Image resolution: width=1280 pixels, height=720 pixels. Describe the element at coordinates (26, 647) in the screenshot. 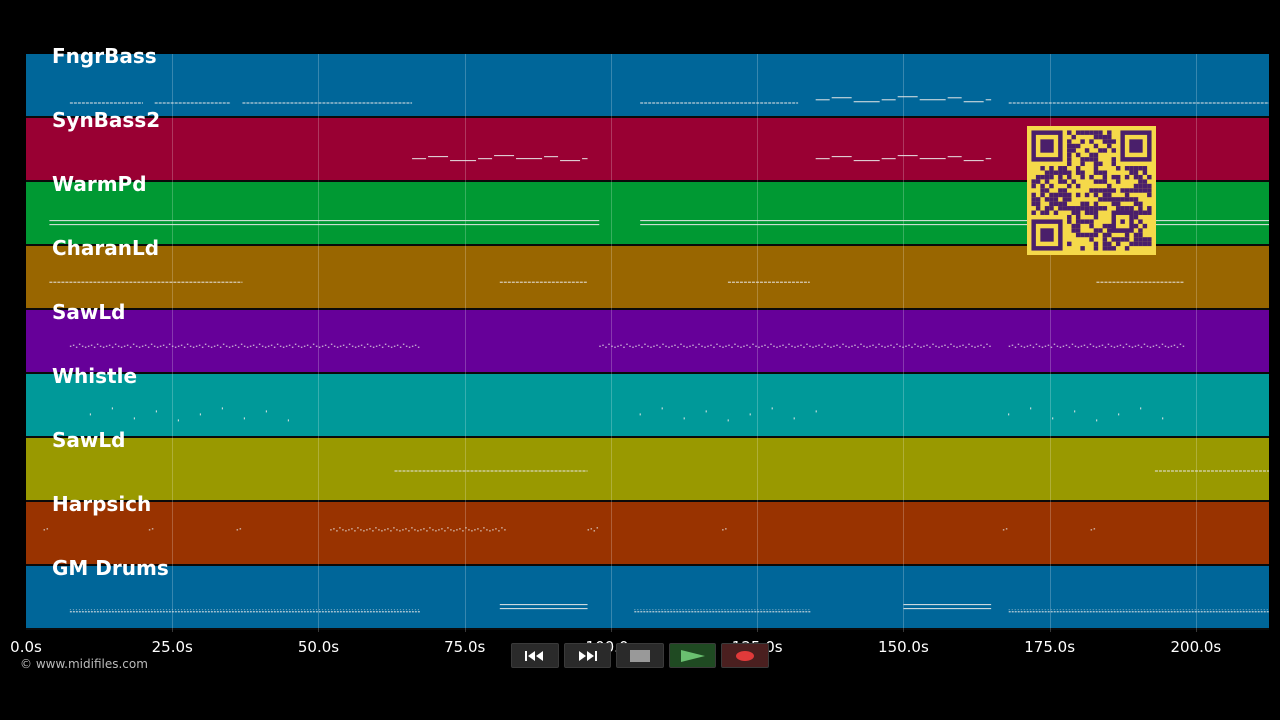

I see `time-tick-label: 0.0s` at that location.